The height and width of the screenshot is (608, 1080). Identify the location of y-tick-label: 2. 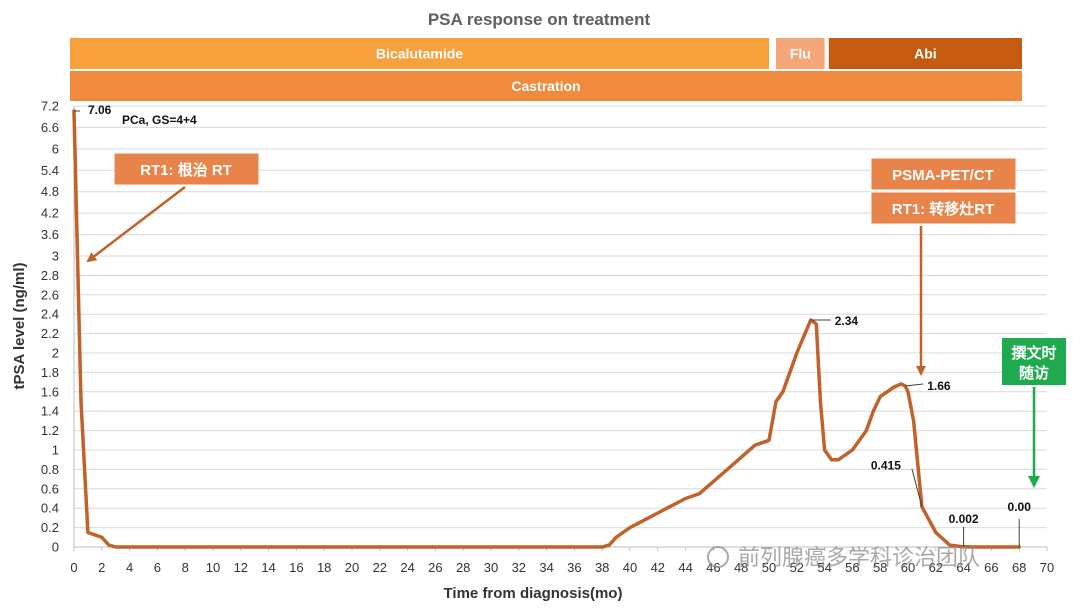
(55, 353).